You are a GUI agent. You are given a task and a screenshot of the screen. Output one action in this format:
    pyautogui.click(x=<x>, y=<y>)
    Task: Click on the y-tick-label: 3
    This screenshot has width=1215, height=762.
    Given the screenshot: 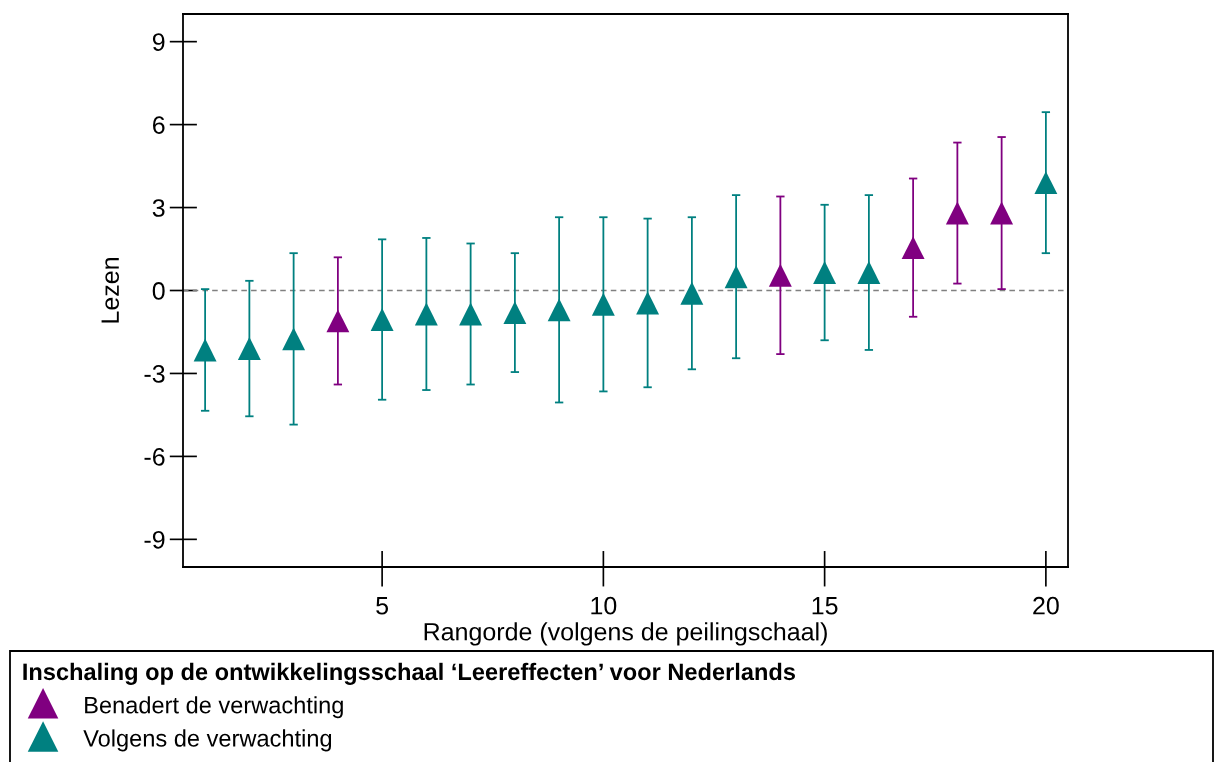 What is the action you would take?
    pyautogui.click(x=158, y=208)
    